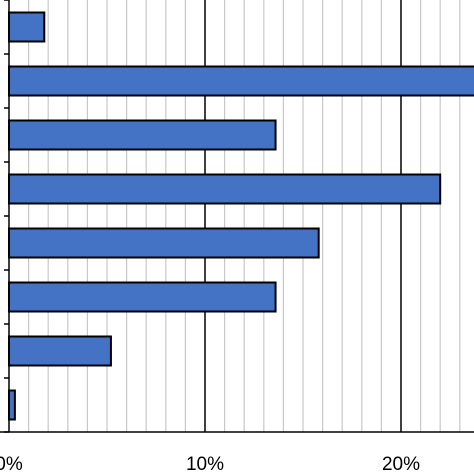 This screenshot has height=474, width=474. What do you see at coordinates (6, 216) in the screenshot?
I see `x-tick-marks` at bounding box center [6, 216].